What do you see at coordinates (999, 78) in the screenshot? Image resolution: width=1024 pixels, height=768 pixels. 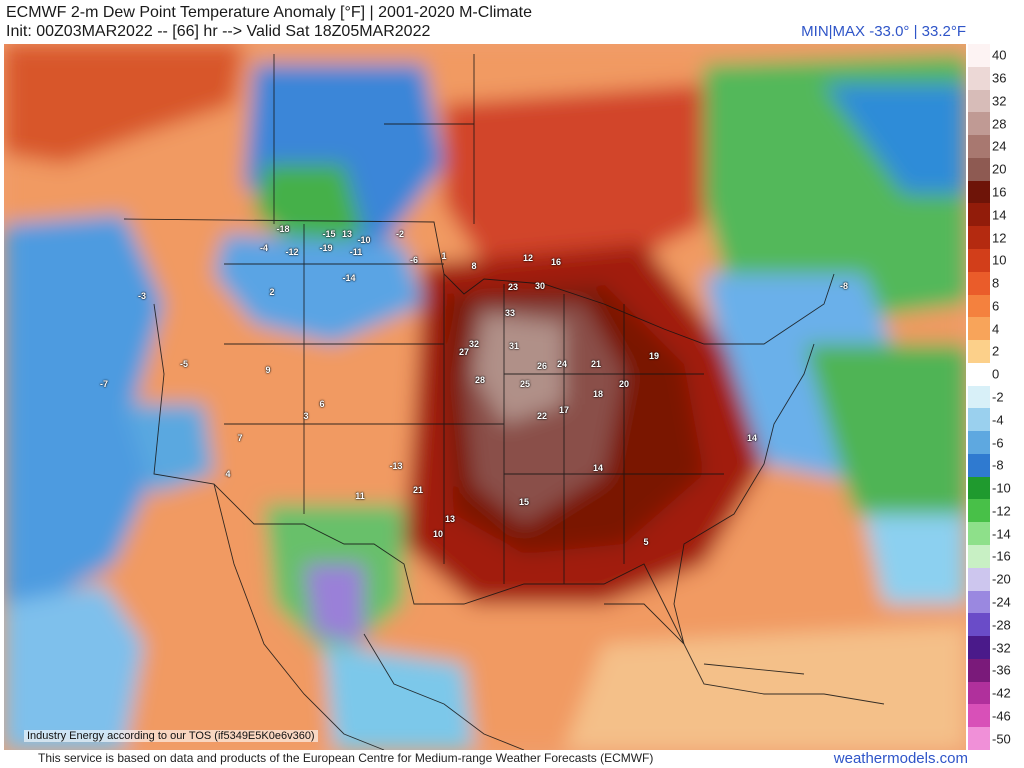 I see `colorbar-tick-label: 36` at bounding box center [999, 78].